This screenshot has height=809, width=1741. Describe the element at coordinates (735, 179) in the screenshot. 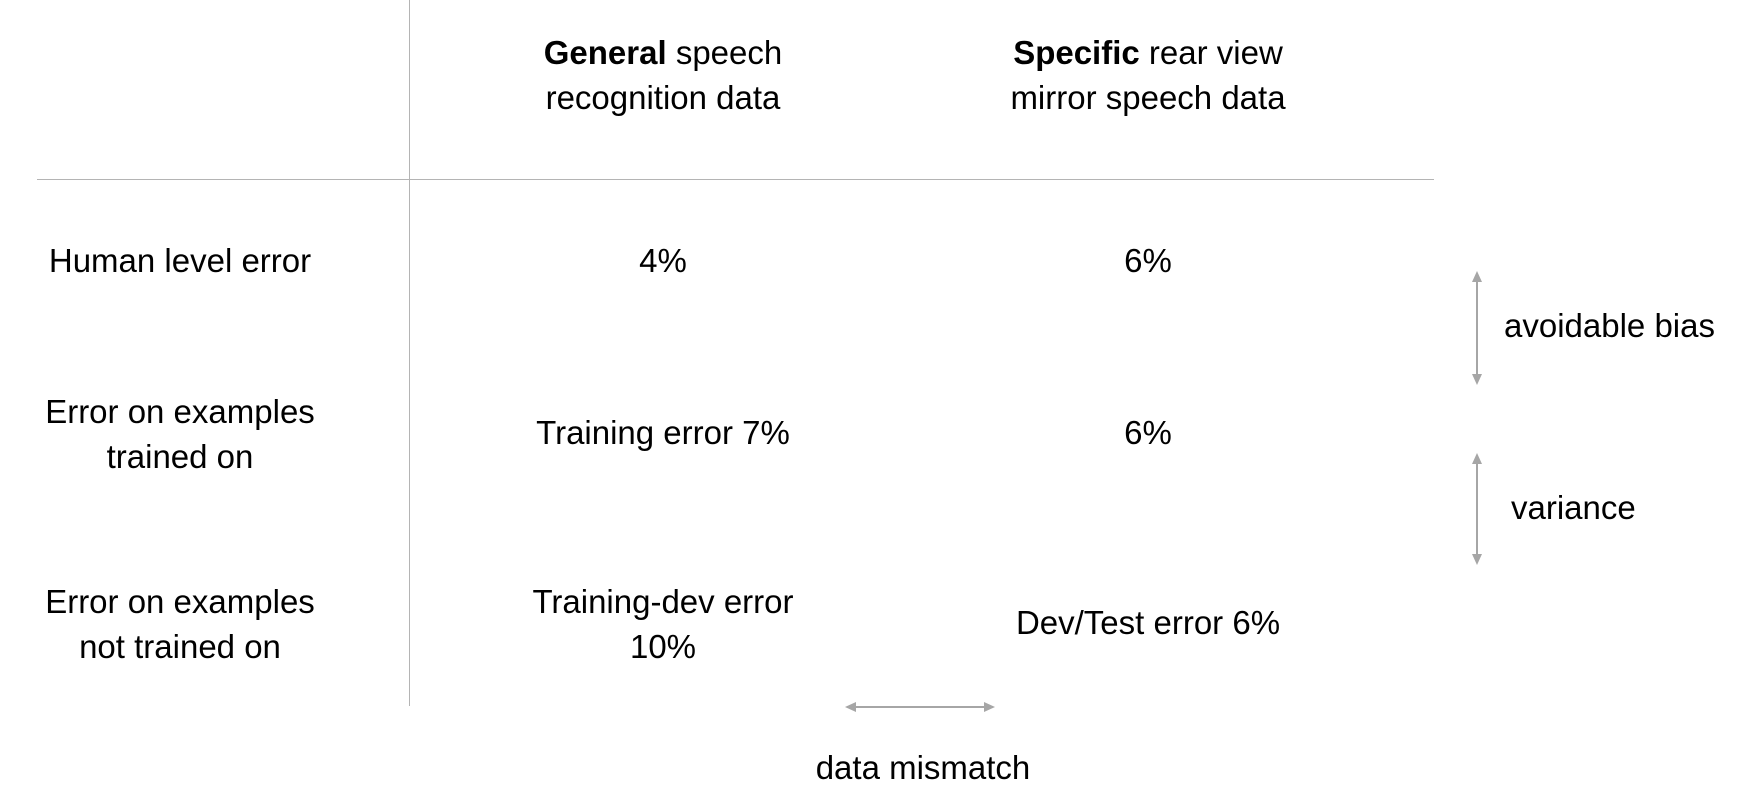

I see `header-divider-line` at that location.